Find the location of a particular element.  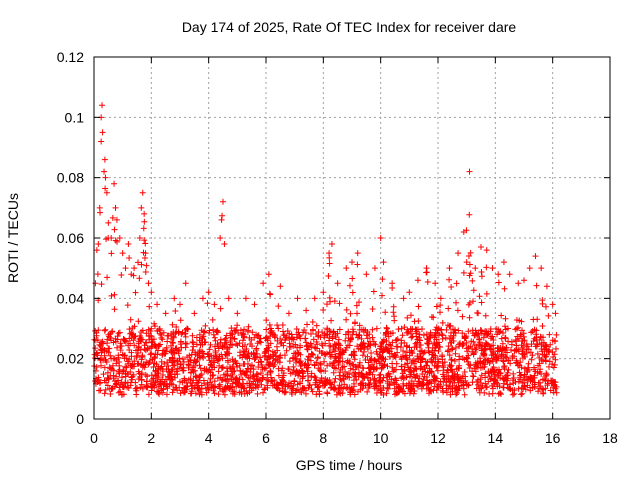

x-tick-label: 16 is located at coordinates (553, 438).